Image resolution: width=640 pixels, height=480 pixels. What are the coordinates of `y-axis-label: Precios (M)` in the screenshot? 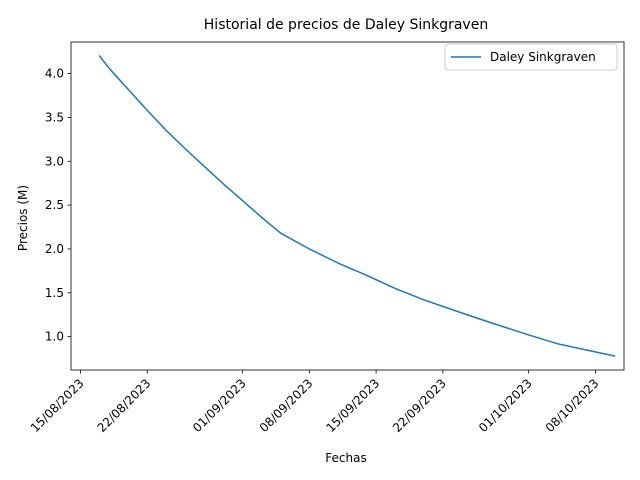 It's located at (23, 218).